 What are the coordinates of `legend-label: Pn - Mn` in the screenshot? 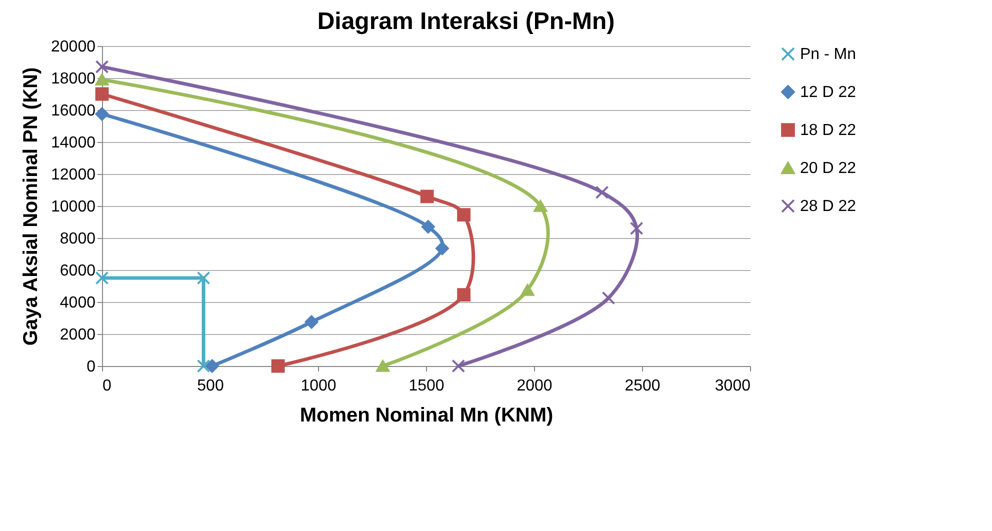 It's located at (828, 54).